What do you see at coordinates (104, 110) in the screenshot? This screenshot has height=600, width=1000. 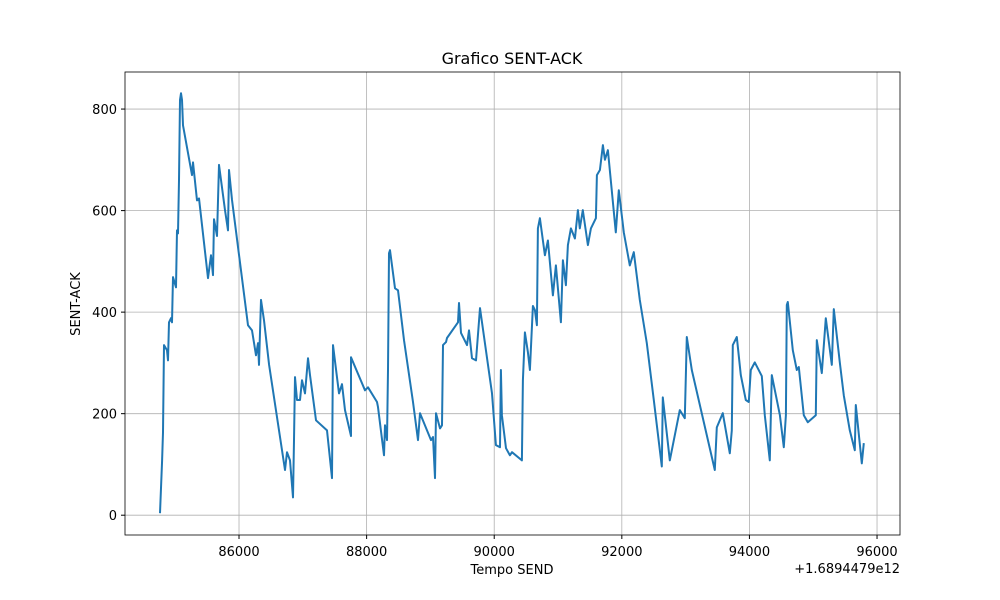 I see `y-tick-label: 800` at bounding box center [104, 110].